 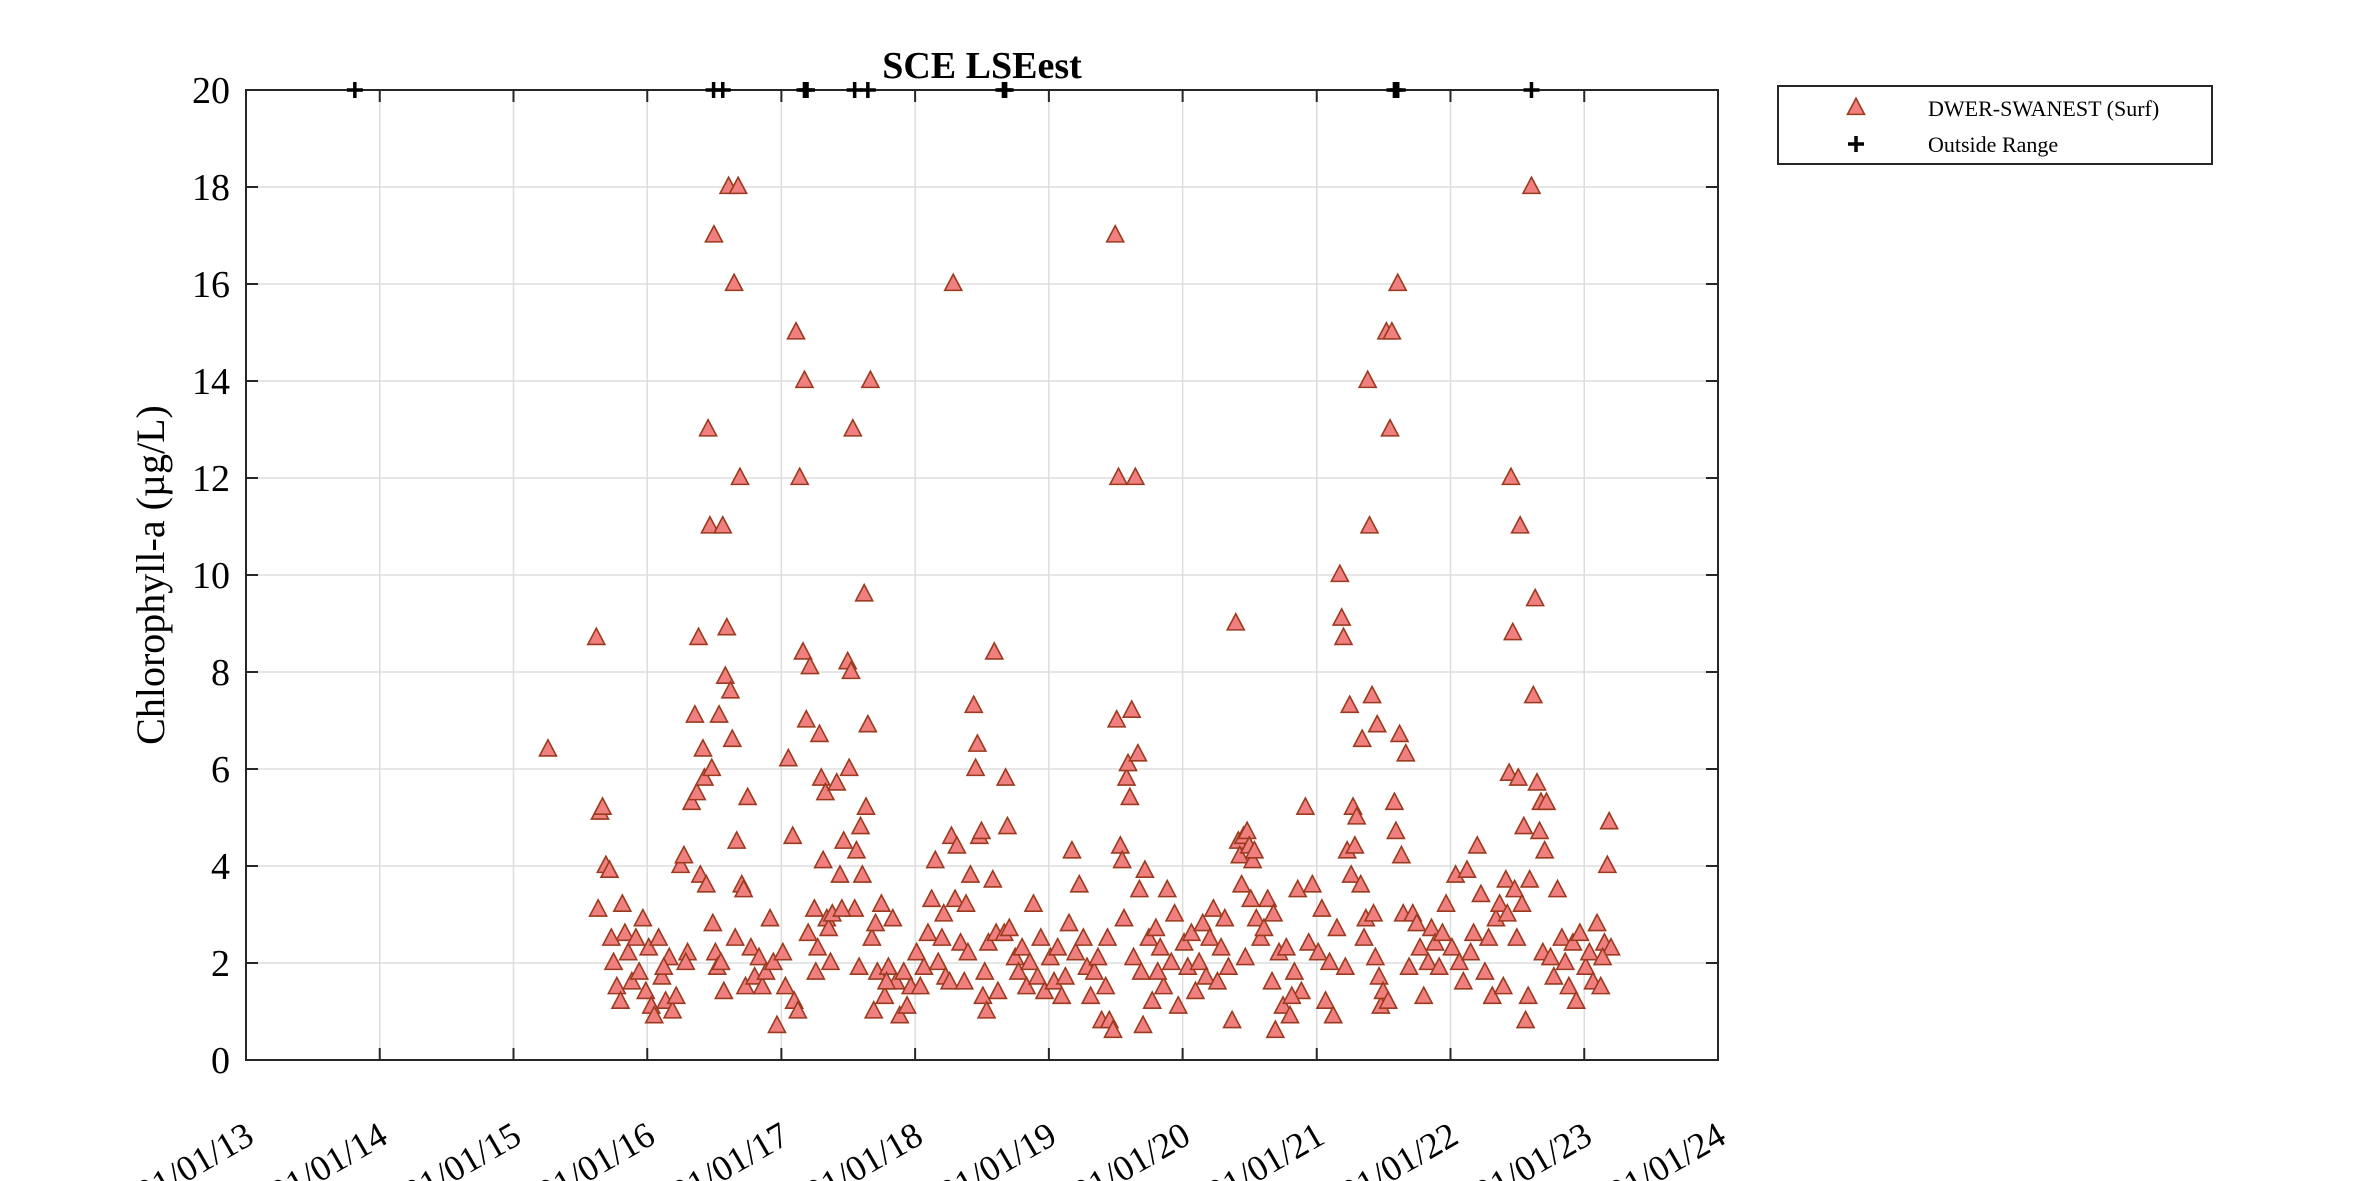 I want to click on y-tick-label: 12, so click(x=211, y=479).